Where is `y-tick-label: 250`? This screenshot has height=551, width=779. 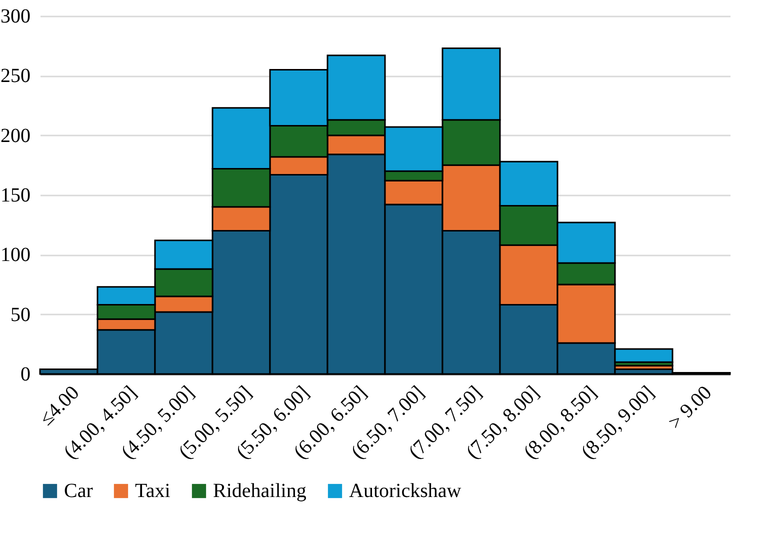
y-tick-label: 250 is located at coordinates (15, 76).